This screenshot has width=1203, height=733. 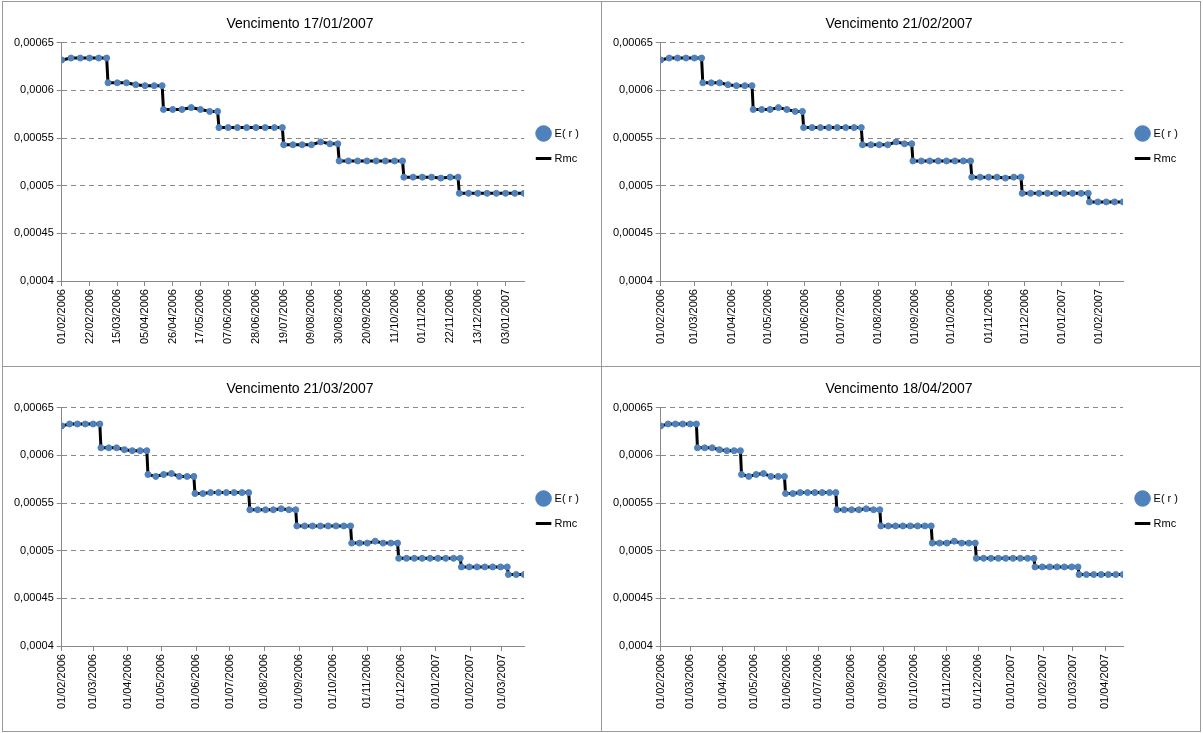 What do you see at coordinates (449, 316) in the screenshot?
I see `x-tick-label: 22/11/2006` at bounding box center [449, 316].